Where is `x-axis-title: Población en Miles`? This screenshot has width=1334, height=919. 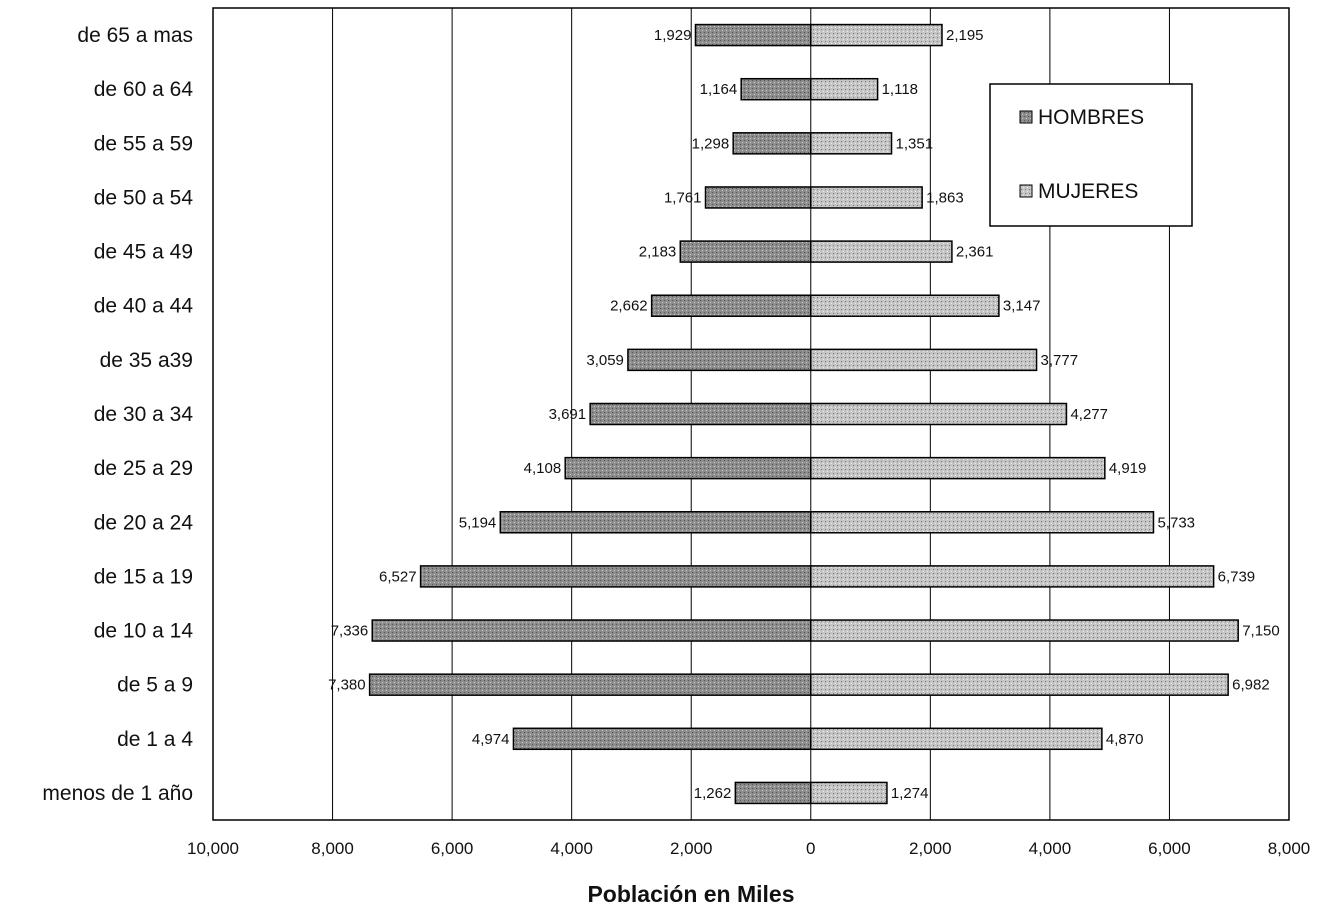
x-axis-title: Población en Miles is located at coordinates (690, 894).